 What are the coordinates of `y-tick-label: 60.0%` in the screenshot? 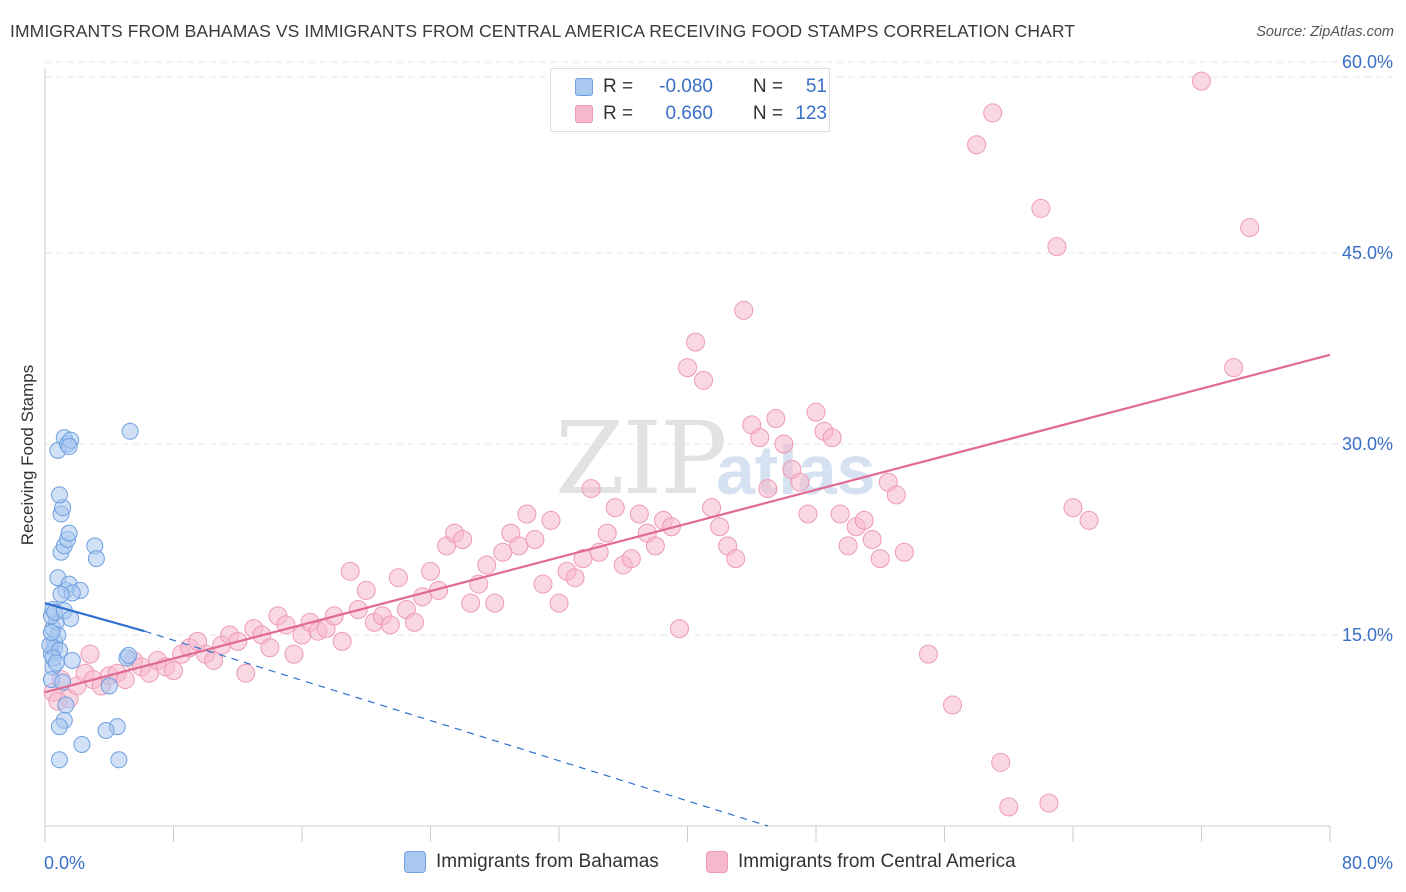 It's located at (1367, 62).